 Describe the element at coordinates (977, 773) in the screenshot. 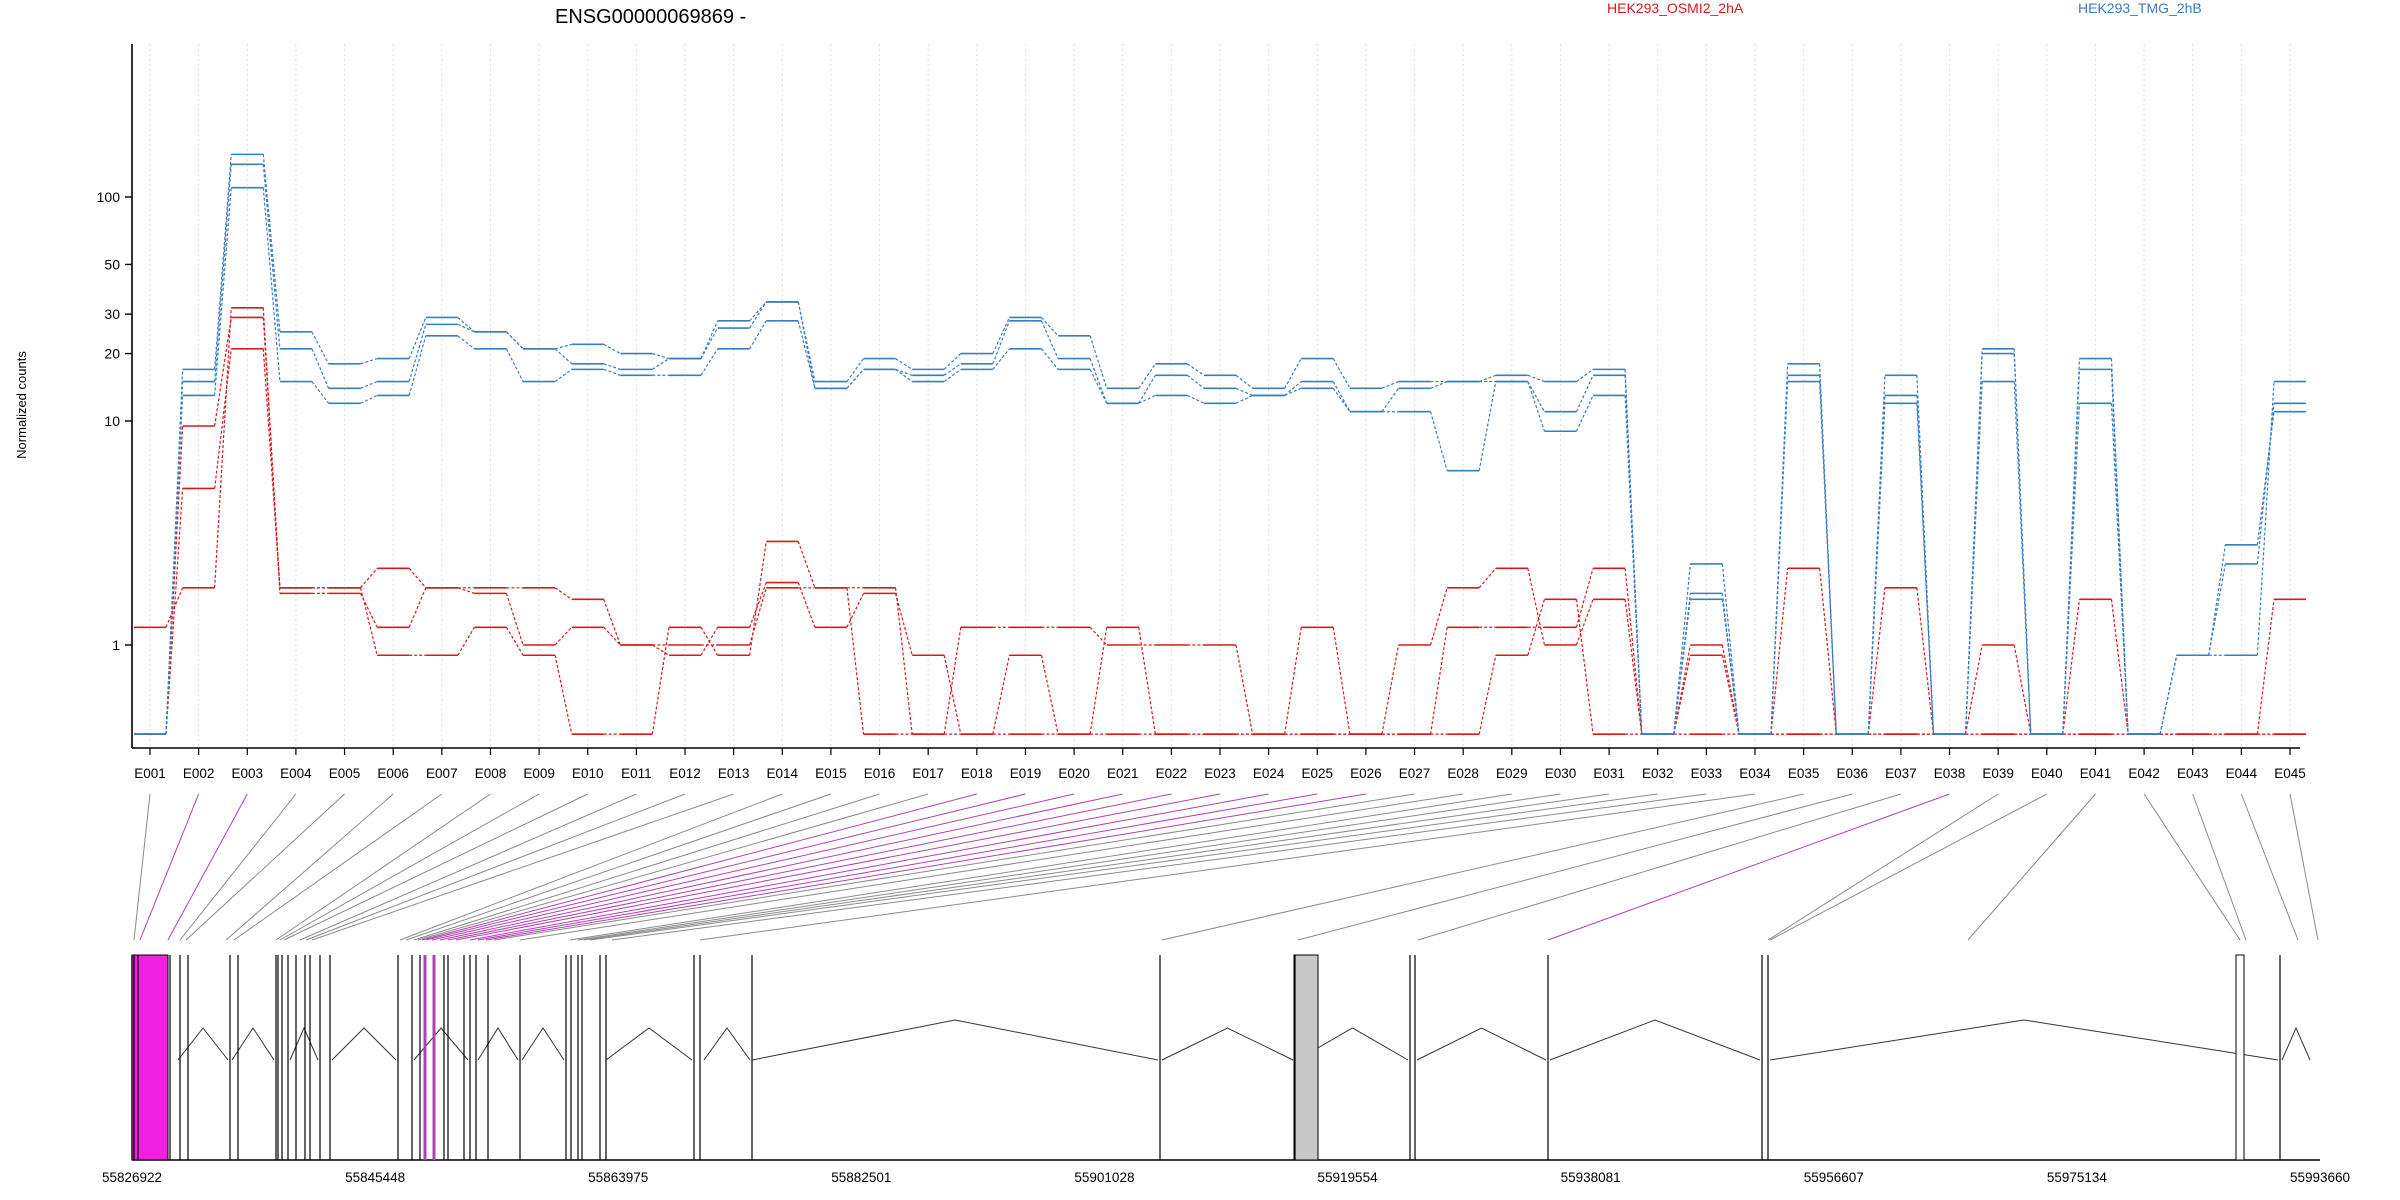

I see `x-tick-label: E018` at that location.